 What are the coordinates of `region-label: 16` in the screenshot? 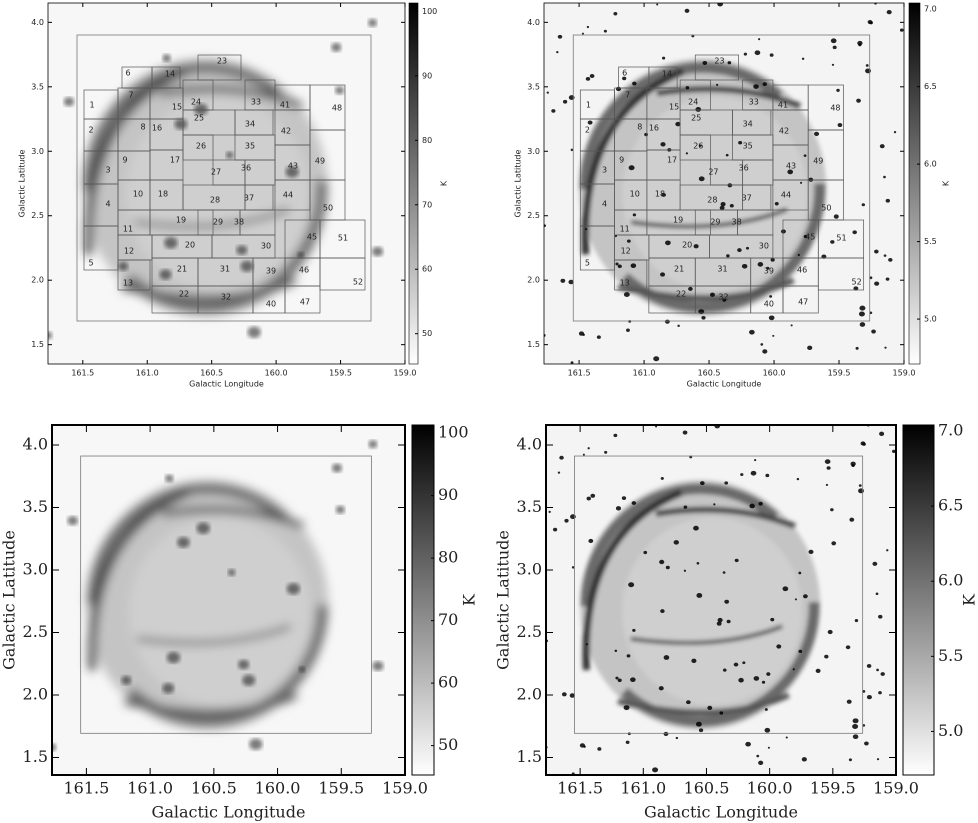 It's located at (654, 128).